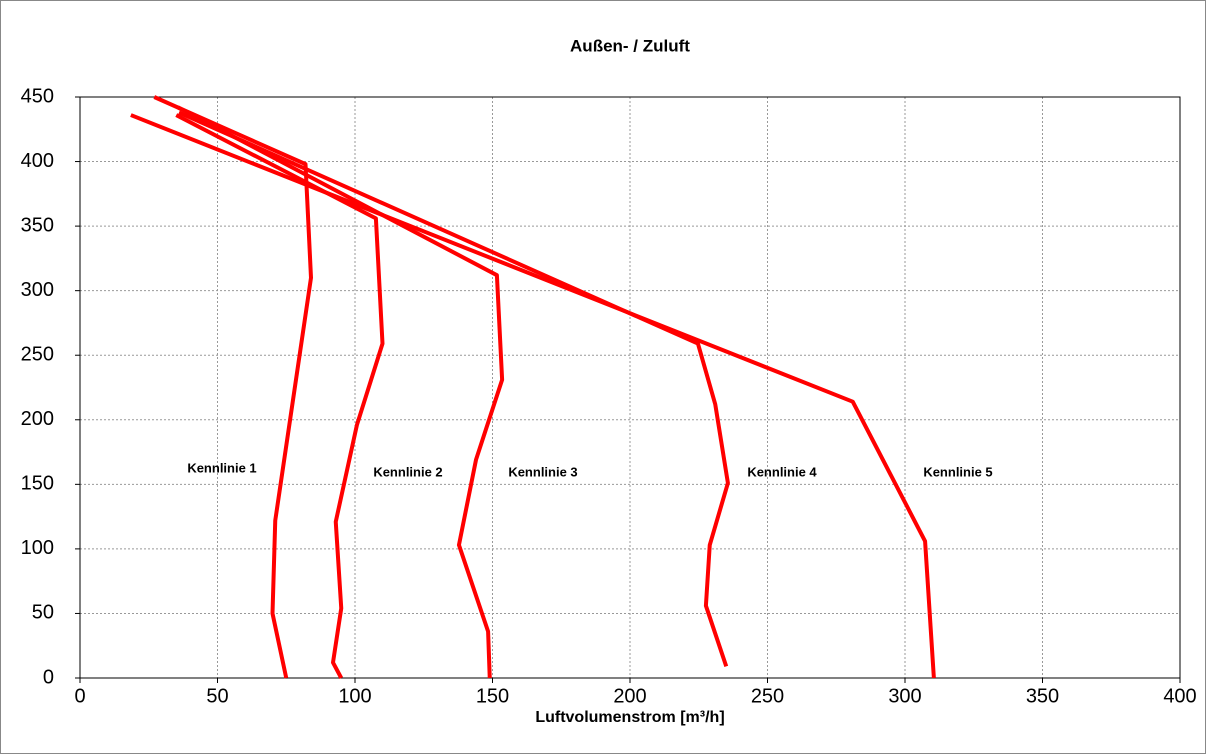 The height and width of the screenshot is (754, 1206). Describe the element at coordinates (37, 548) in the screenshot. I see `y-tick-label: 100` at that location.